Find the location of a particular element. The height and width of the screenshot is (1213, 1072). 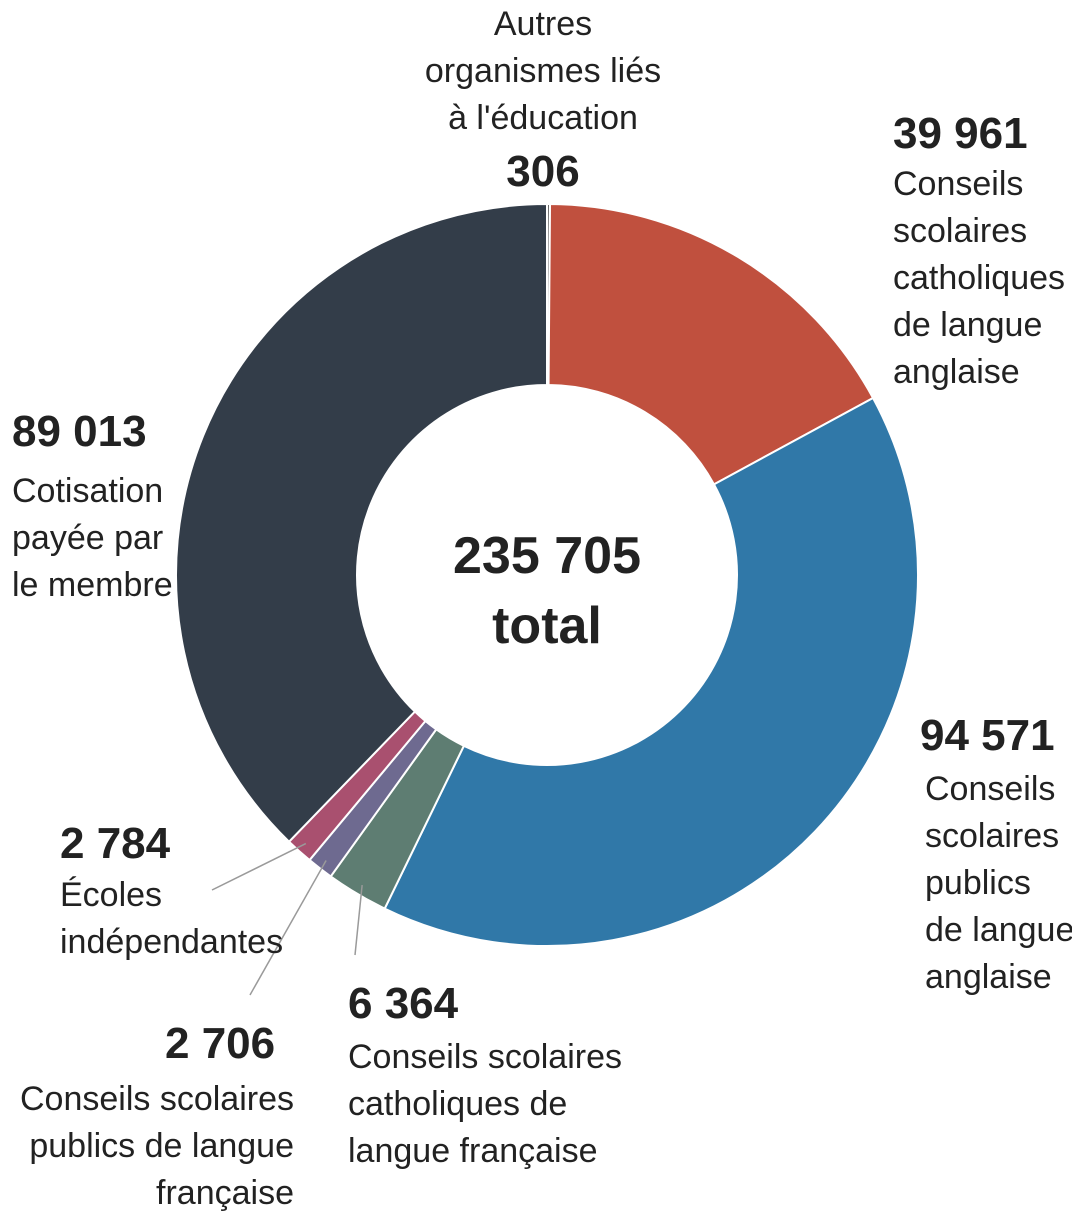

category-label-autres-organismes-line-2: organismes liés is located at coordinates (543, 71).